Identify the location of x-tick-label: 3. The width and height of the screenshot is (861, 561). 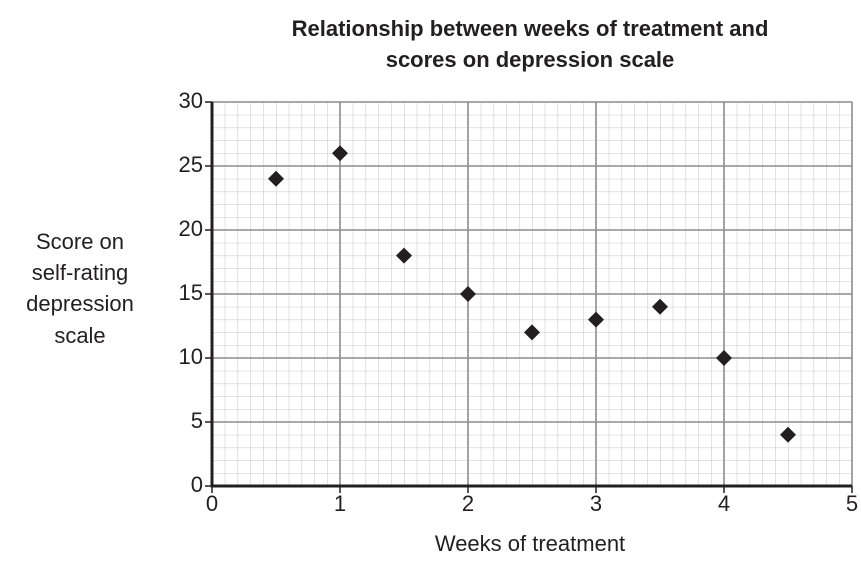
(596, 503).